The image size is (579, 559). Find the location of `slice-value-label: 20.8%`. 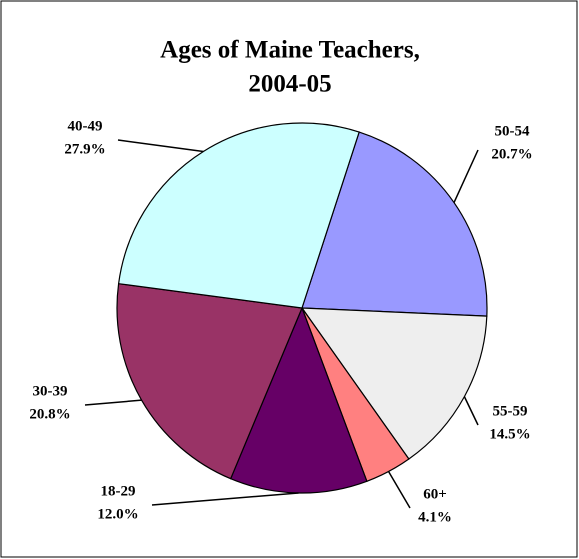

slice-value-label: 20.8% is located at coordinates (49, 414).